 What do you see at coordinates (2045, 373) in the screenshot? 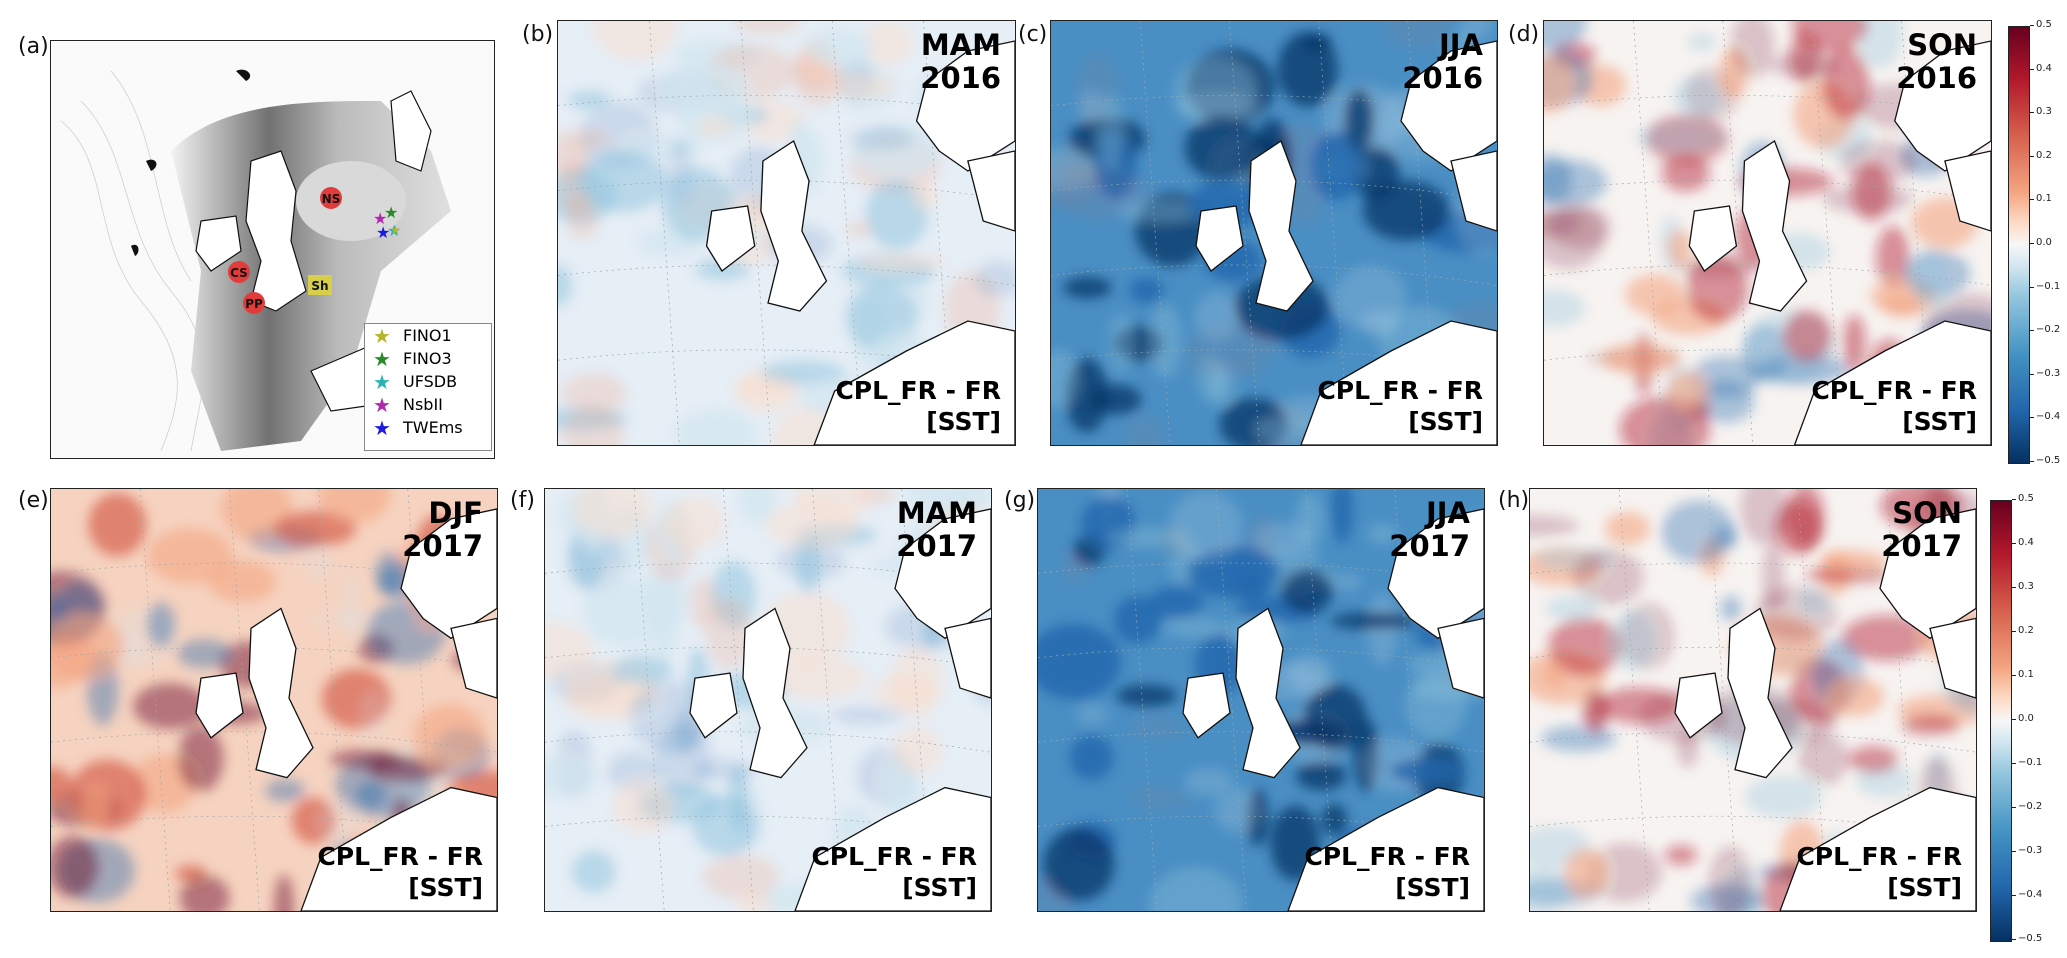
I see `colorbar-tick-label: −0.3` at bounding box center [2045, 373].